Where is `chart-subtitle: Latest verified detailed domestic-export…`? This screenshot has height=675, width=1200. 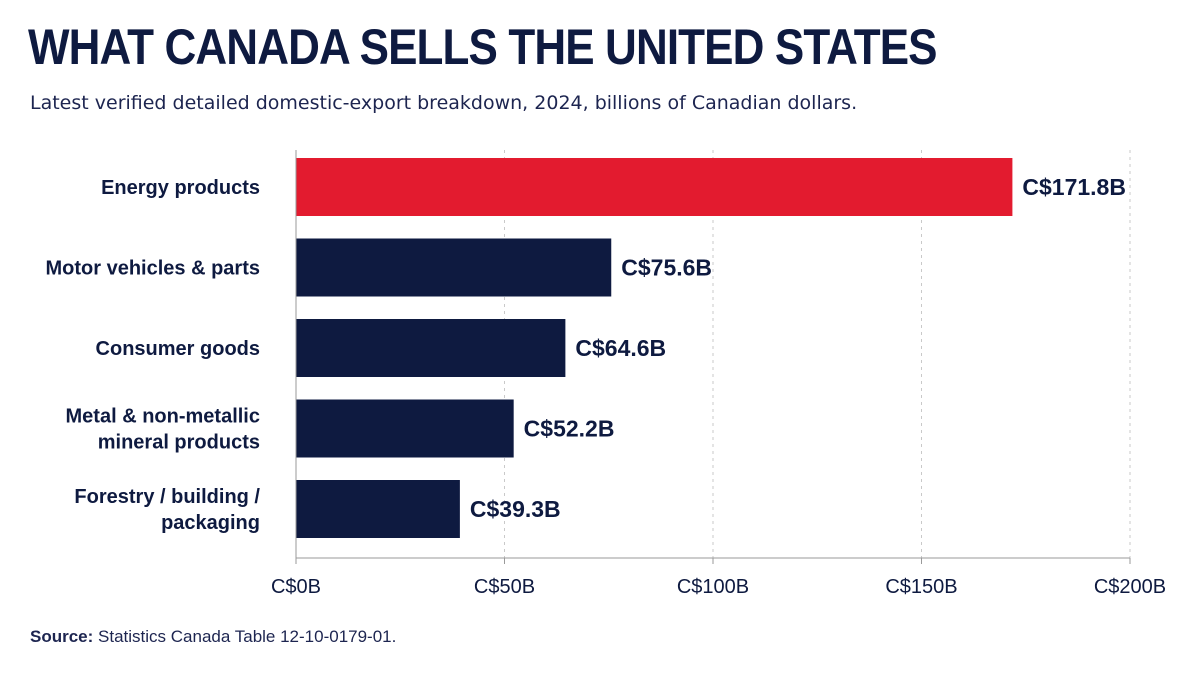
chart-subtitle: Latest verified detailed domestic-export… is located at coordinates (444, 103).